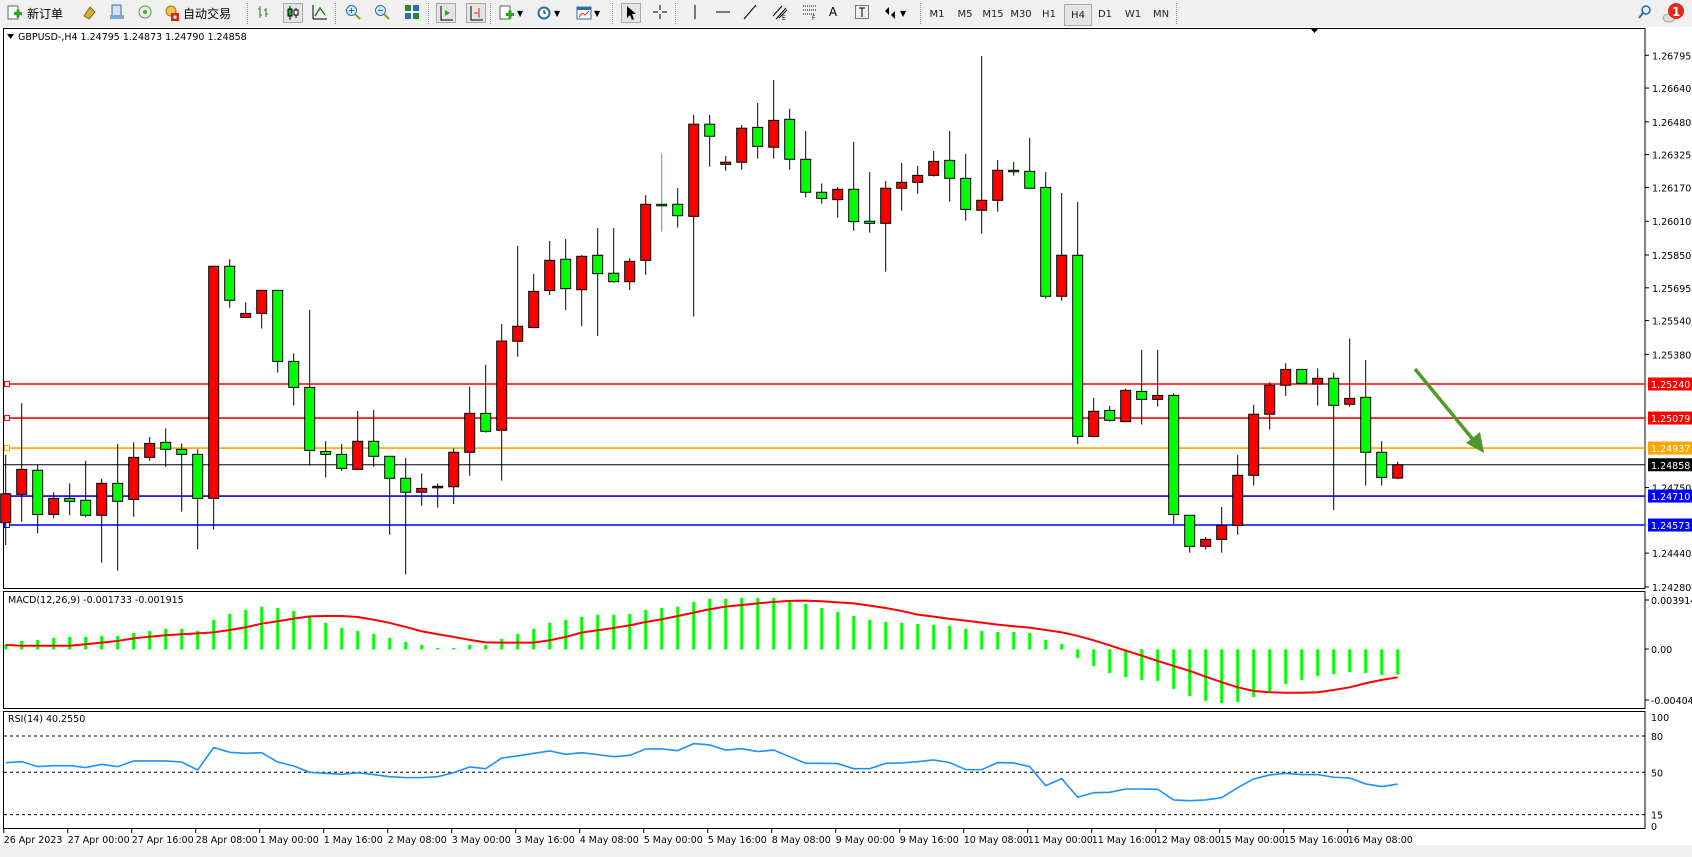 The width and height of the screenshot is (1692, 857). Describe the element at coordinates (145, 12) in the screenshot. I see `navigator-icon` at that location.